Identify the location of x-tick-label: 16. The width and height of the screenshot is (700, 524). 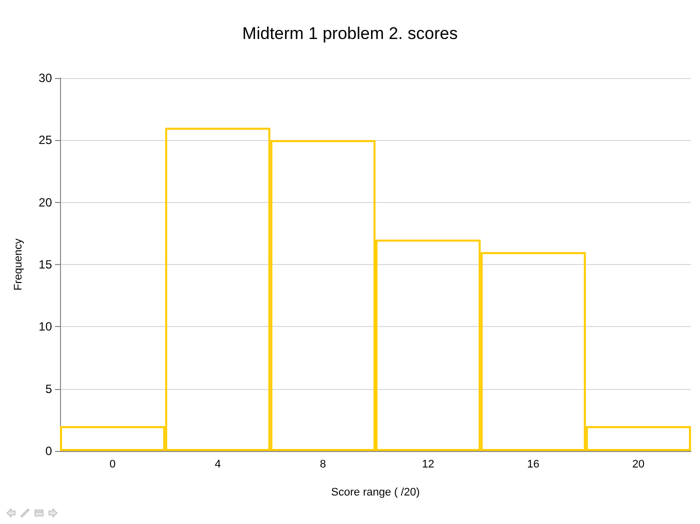
(533, 464).